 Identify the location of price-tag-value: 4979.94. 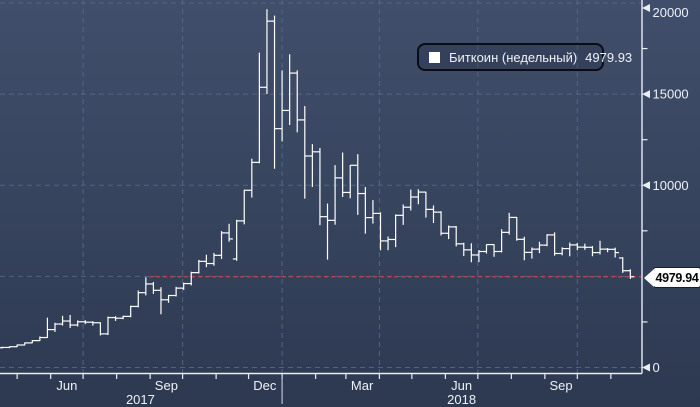
(677, 277).